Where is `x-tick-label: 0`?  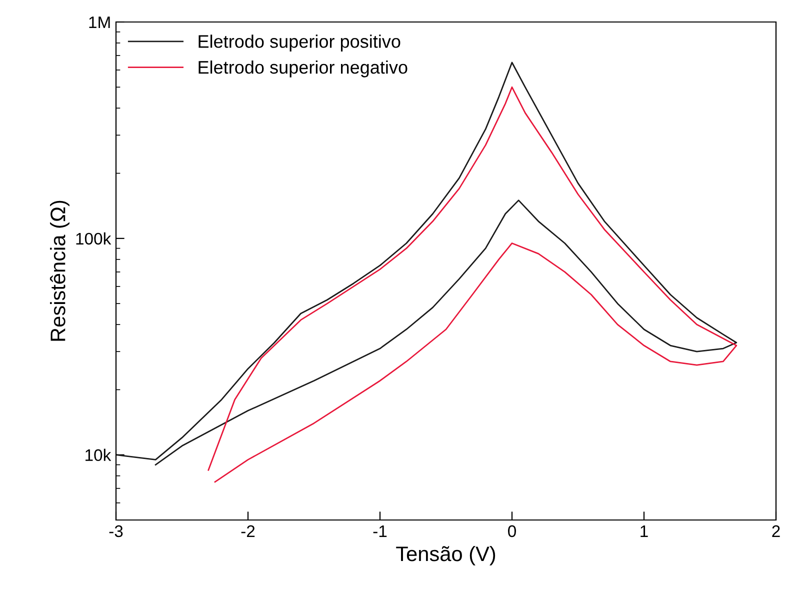 x-tick-label: 0 is located at coordinates (512, 531).